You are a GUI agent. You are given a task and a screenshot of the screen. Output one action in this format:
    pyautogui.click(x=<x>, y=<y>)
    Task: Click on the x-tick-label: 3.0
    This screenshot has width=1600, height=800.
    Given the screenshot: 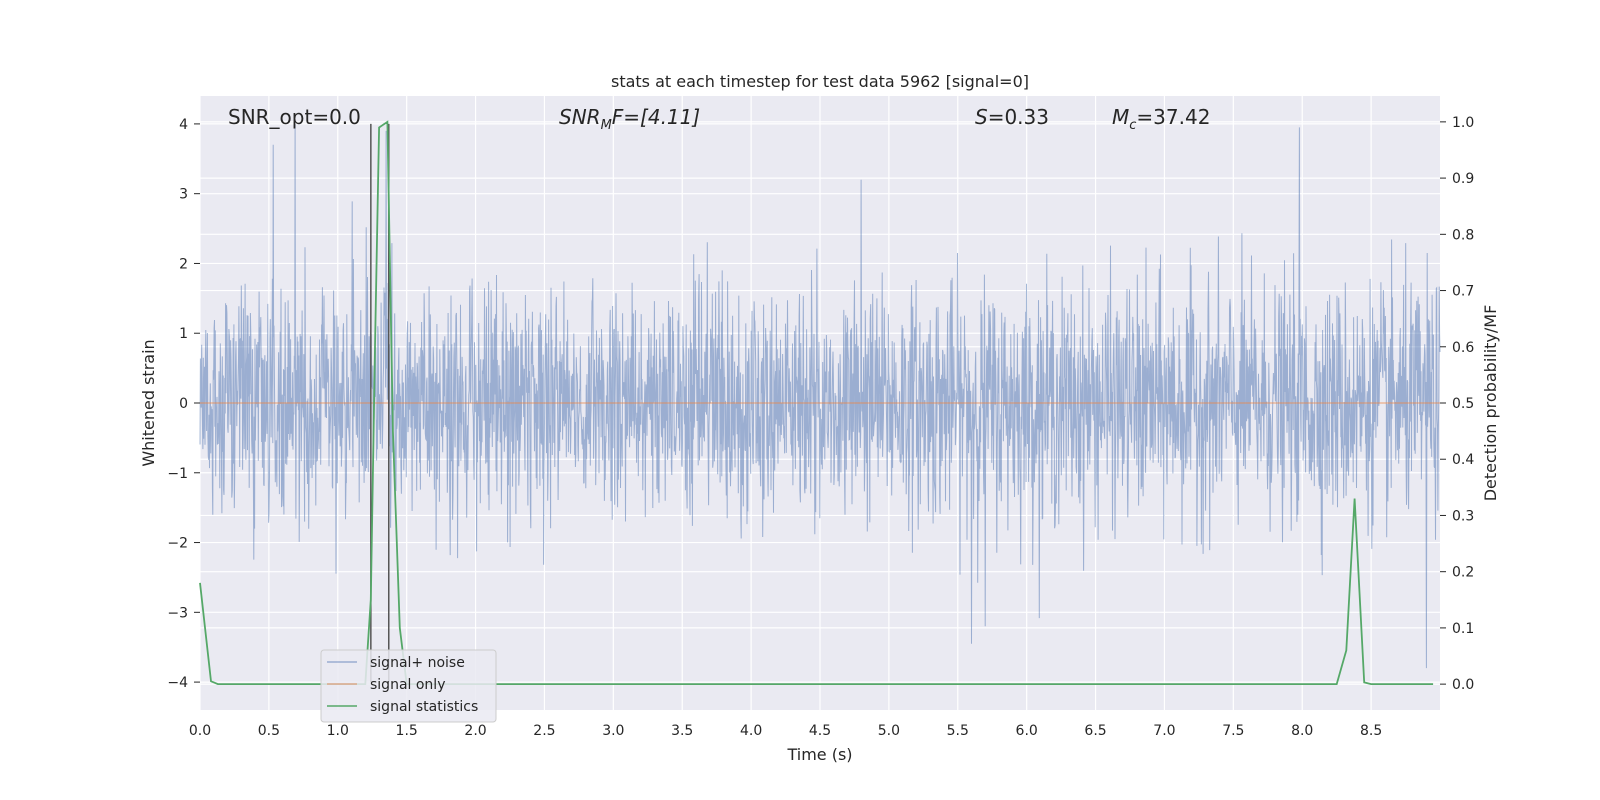 What is the action you would take?
    pyautogui.click(x=613, y=731)
    